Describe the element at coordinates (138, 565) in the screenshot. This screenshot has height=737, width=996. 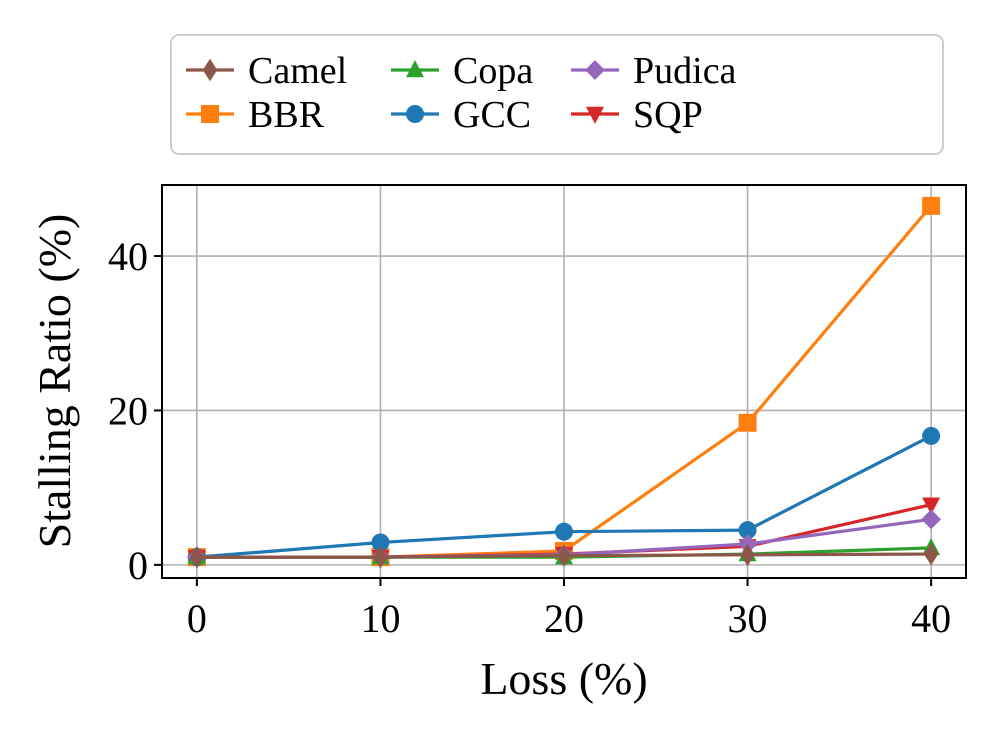
I see `y-tick-label: 0` at that location.